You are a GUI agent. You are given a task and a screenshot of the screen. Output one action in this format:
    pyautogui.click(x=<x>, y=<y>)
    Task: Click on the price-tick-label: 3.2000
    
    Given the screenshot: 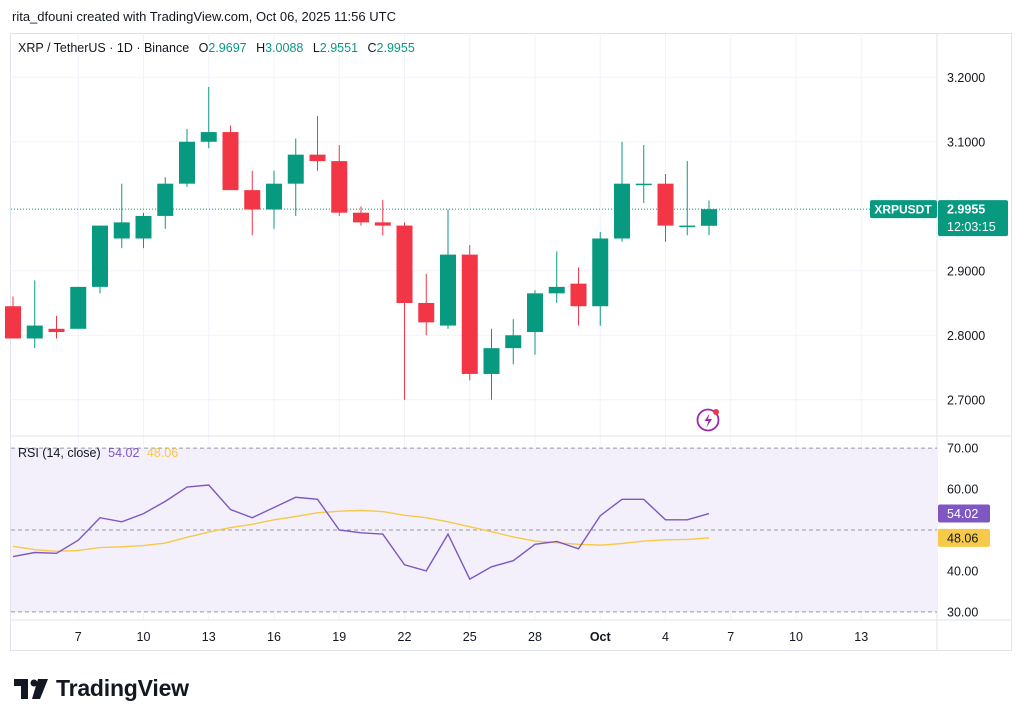 What is the action you would take?
    pyautogui.click(x=966, y=78)
    